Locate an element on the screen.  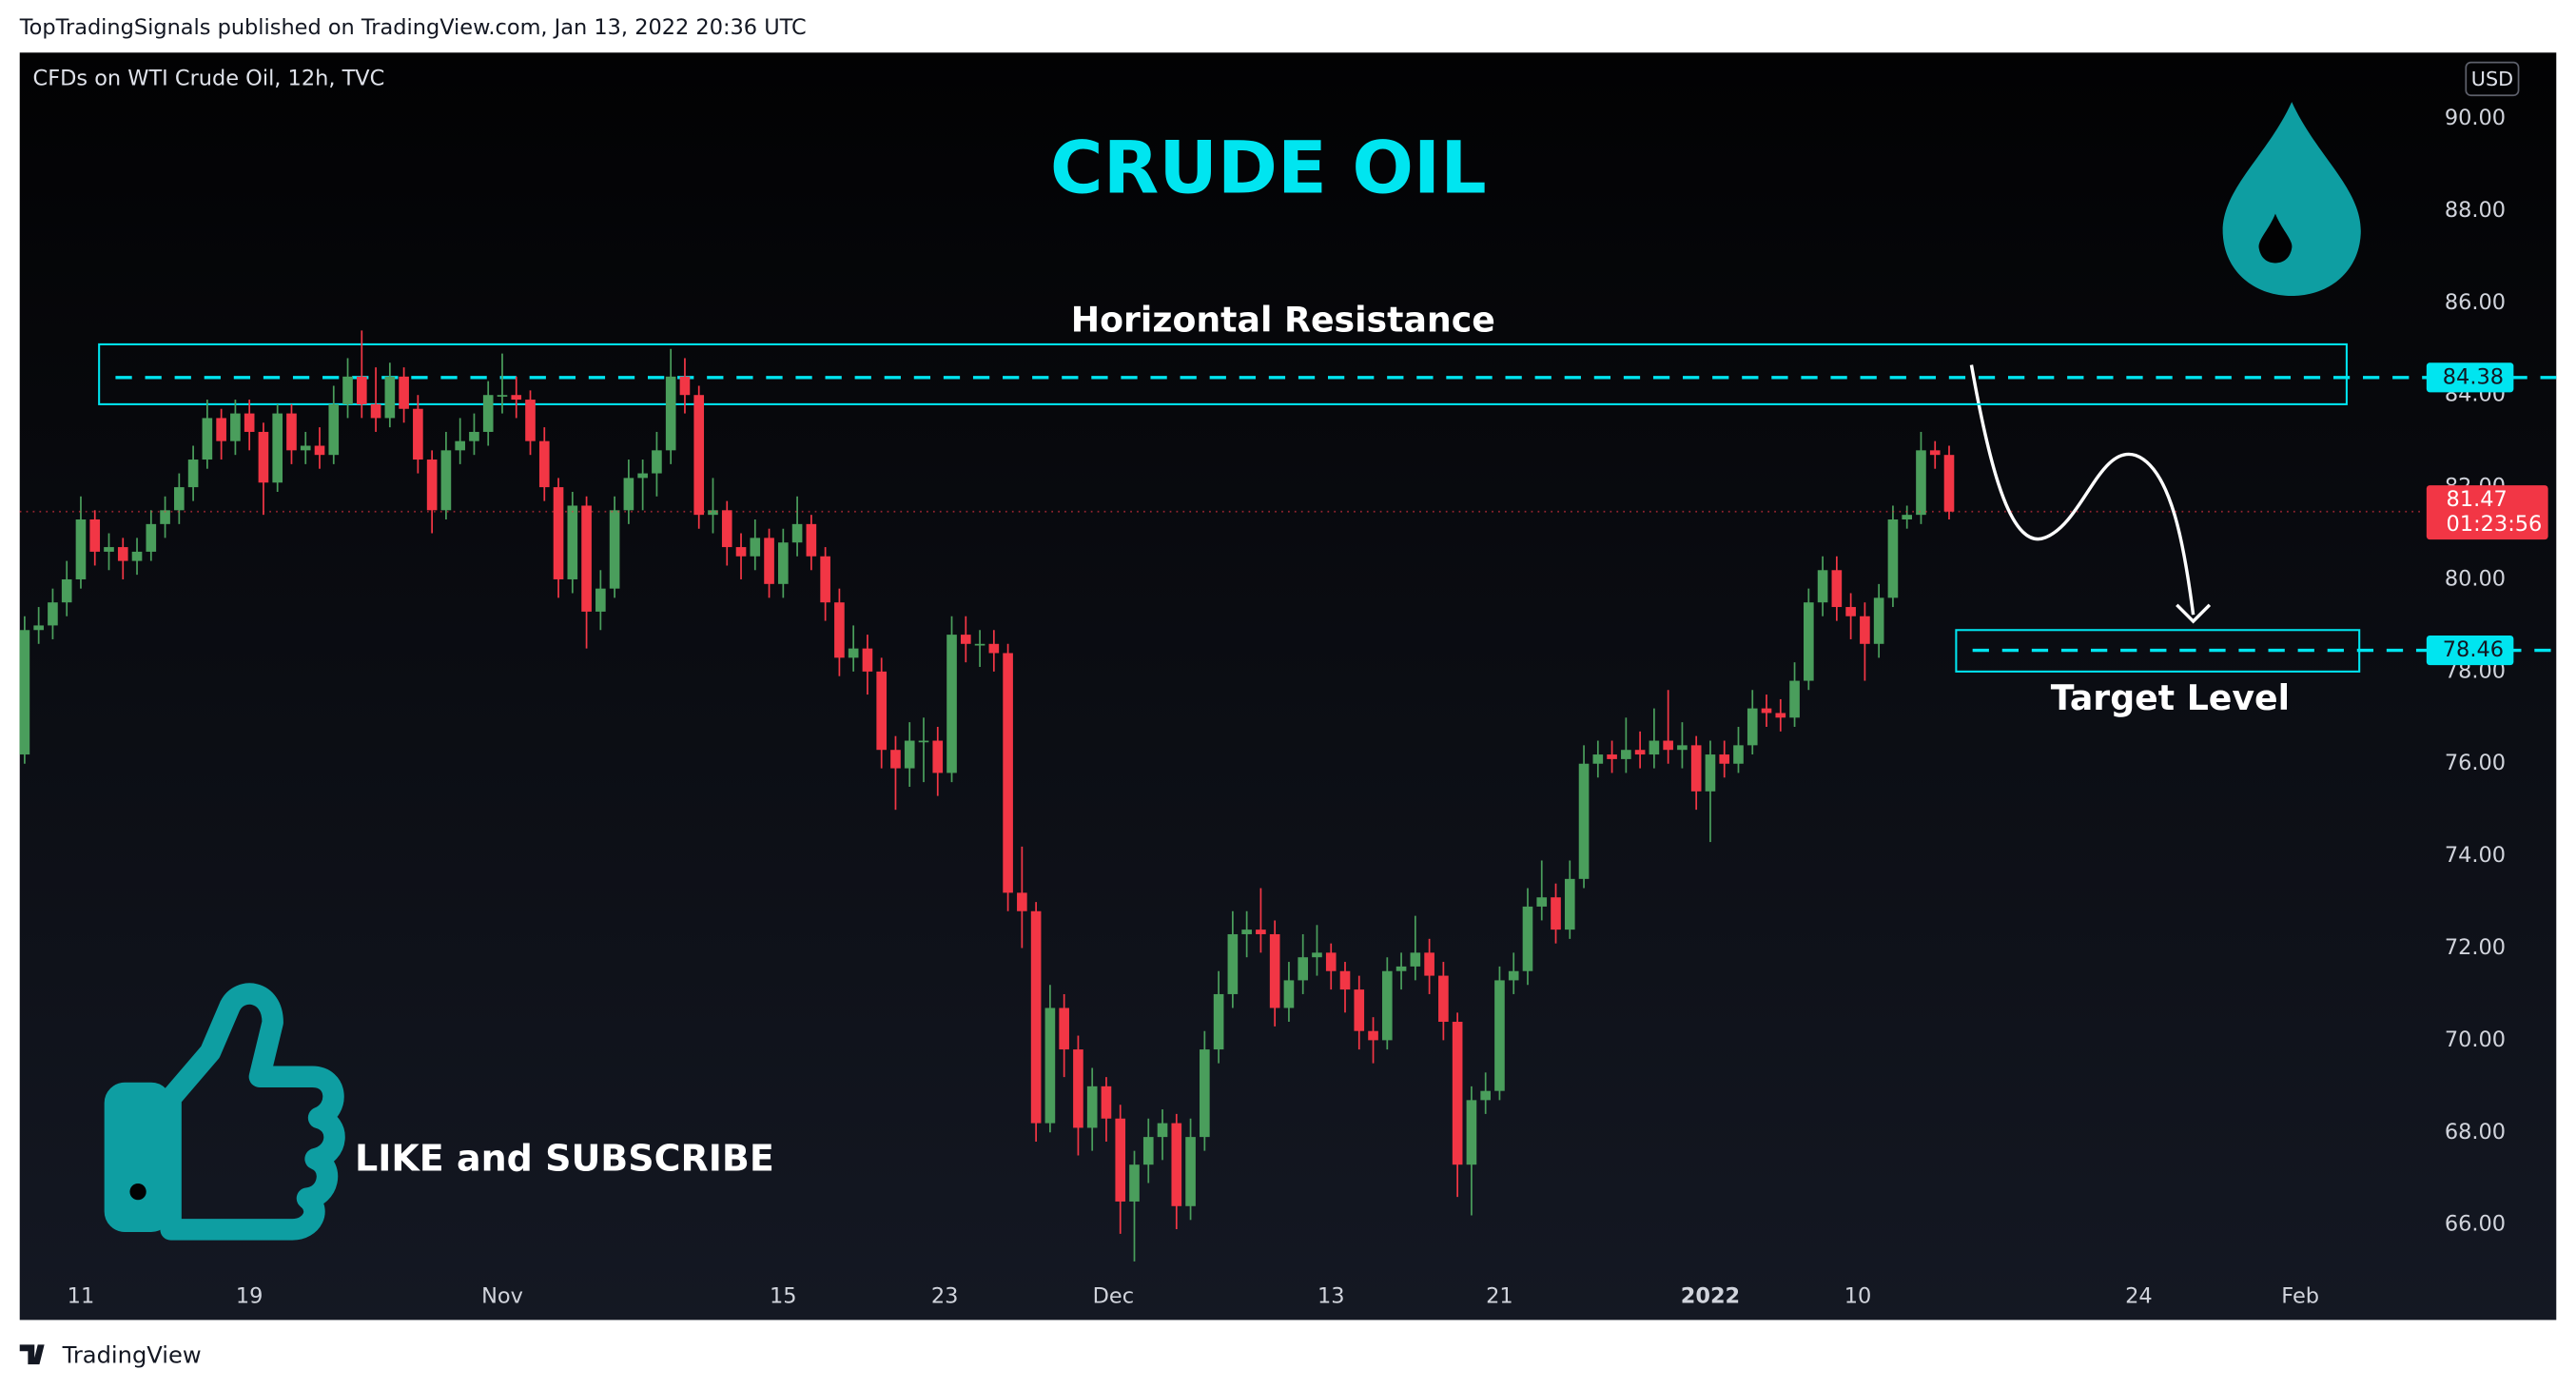
countdown: 01:23:56 is located at coordinates (2495, 524).